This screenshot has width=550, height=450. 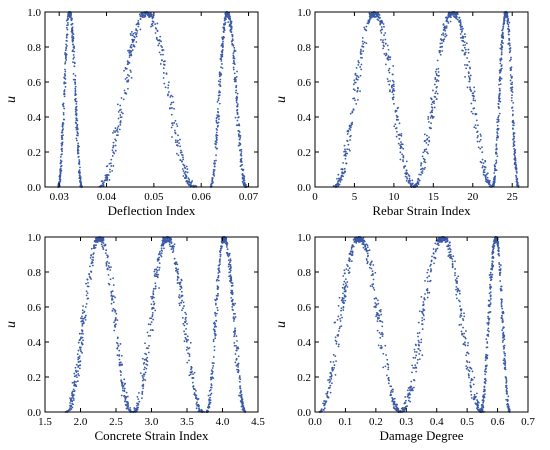 What do you see at coordinates (34, 308) in the screenshot?
I see `y-tick-label: 0.6` at bounding box center [34, 308].